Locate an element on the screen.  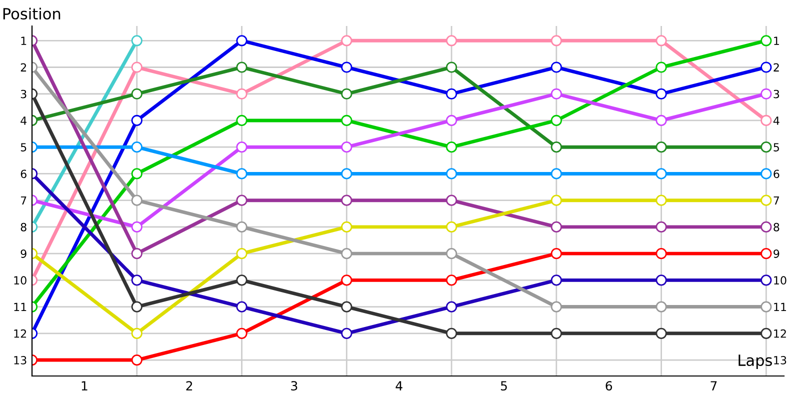
y2-tick-label: 12 is located at coordinates (780, 333).